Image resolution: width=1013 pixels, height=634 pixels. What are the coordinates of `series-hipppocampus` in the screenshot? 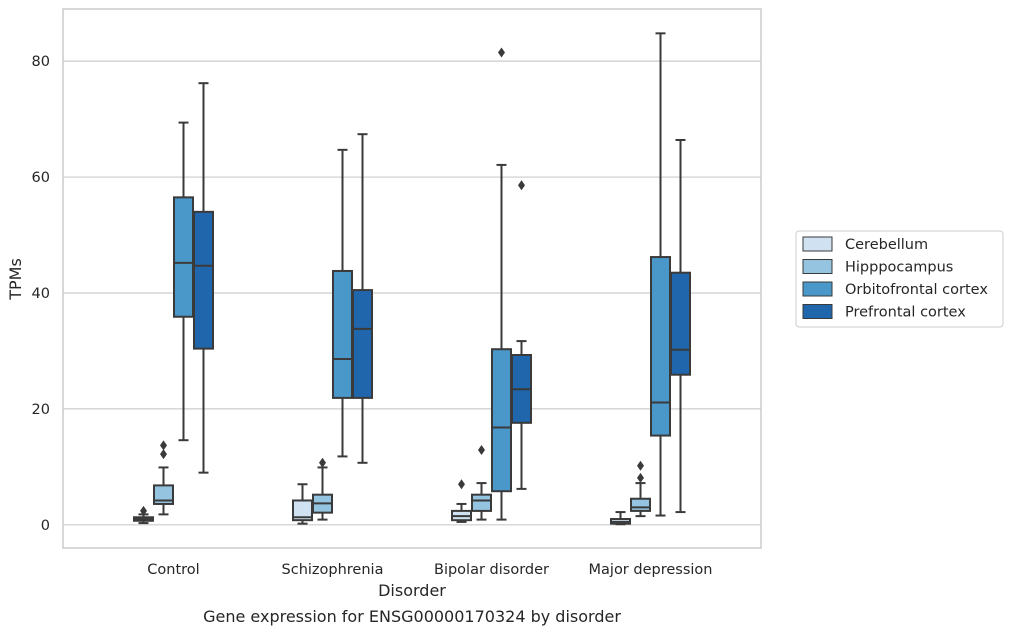 It's located at (402, 480).